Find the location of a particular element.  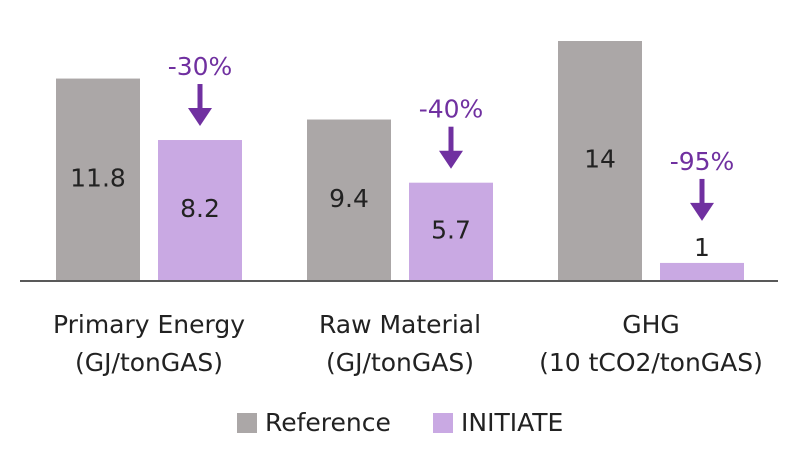

x-tick-label: Raw Material is located at coordinates (400, 324).